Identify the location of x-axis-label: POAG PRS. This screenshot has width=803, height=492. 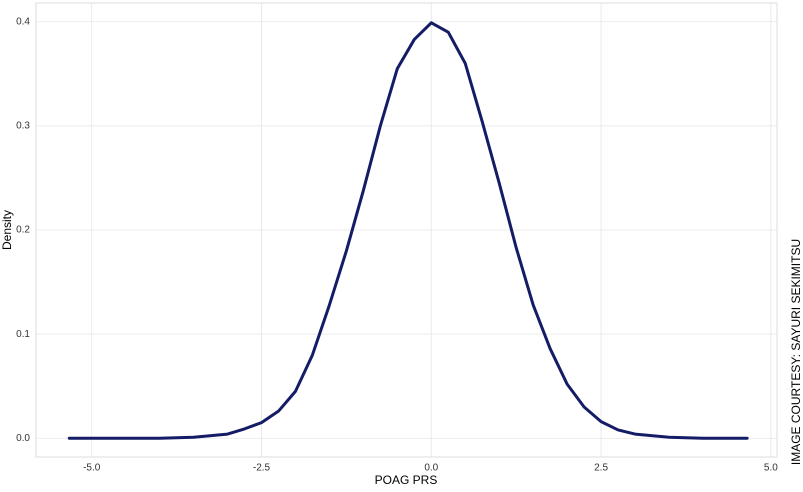
(406, 480).